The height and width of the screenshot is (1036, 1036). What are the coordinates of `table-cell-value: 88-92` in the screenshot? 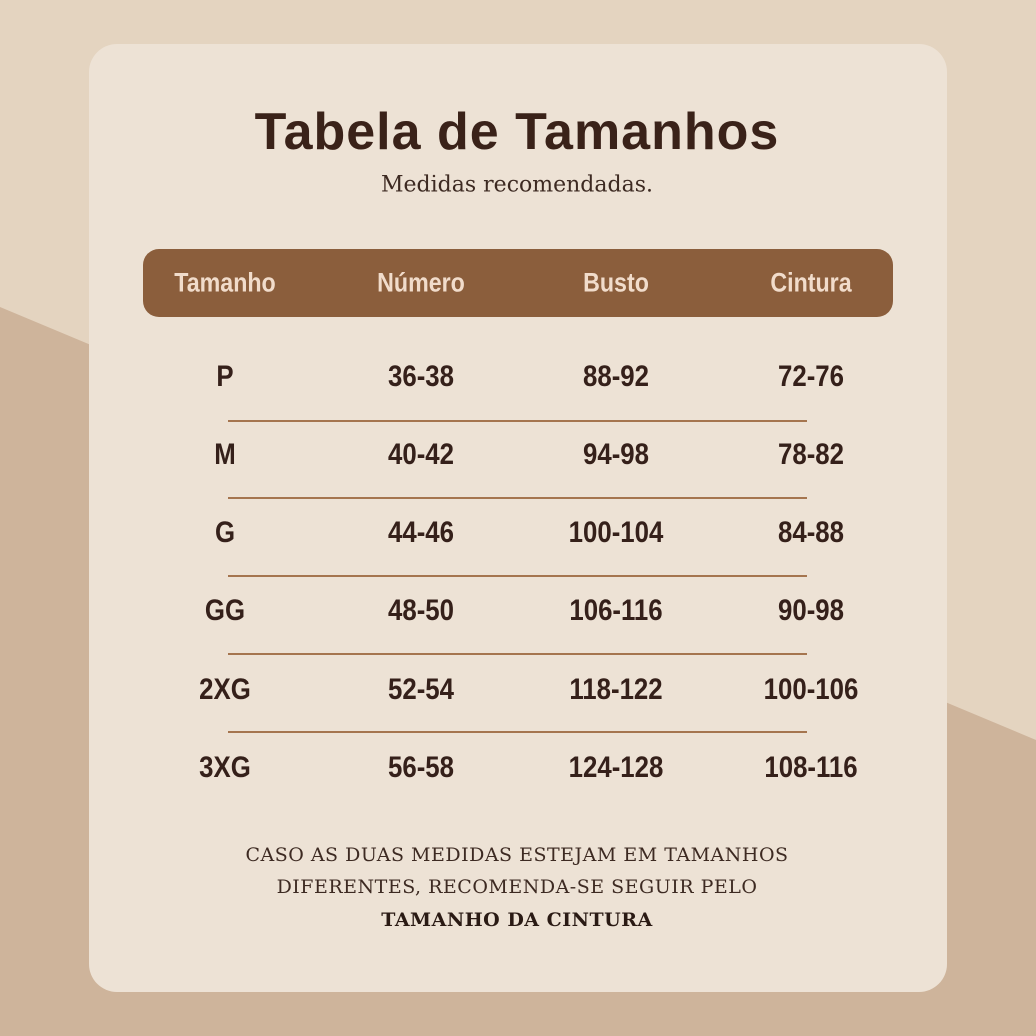 It's located at (616, 376).